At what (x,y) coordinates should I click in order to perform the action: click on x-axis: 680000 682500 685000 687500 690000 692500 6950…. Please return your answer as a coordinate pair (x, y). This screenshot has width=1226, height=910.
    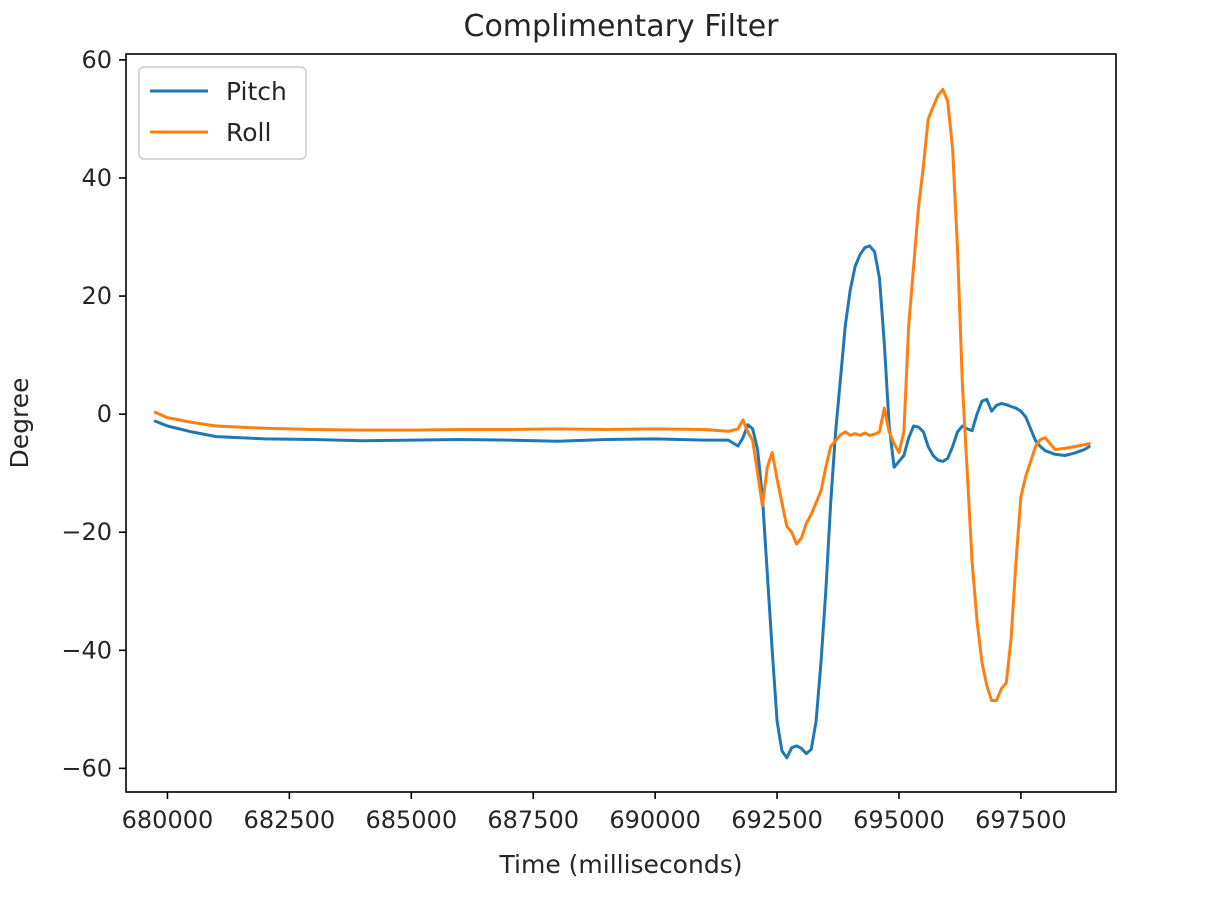
    Looking at the image, I should click on (594, 813).